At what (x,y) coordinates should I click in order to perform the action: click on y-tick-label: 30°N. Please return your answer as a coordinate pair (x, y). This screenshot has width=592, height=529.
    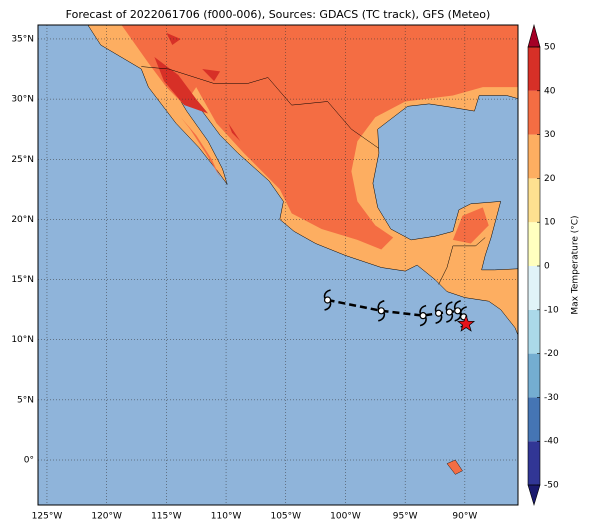
    Looking at the image, I should click on (22, 100).